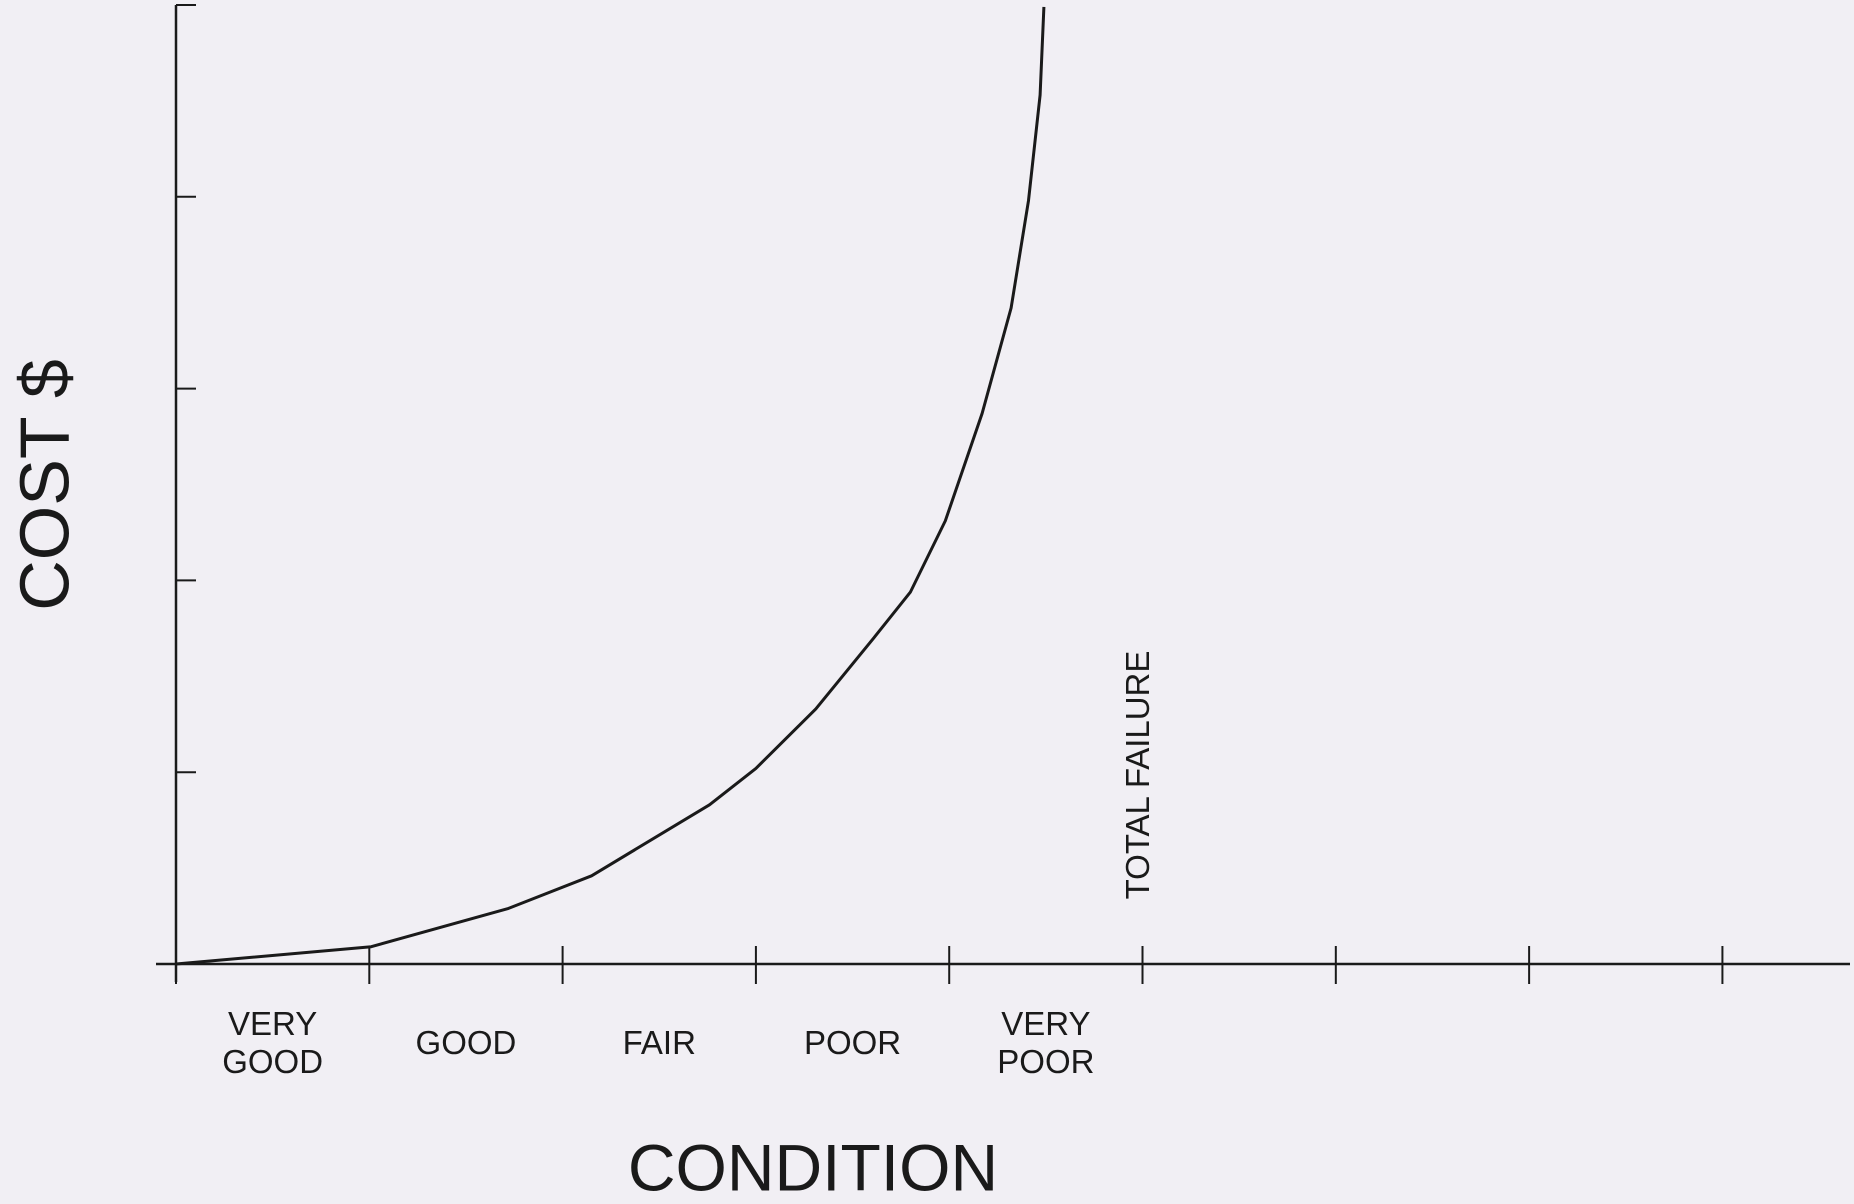 This screenshot has width=1854, height=1204. Describe the element at coordinates (44, 485) in the screenshot. I see `y-axis-label: COST $` at that location.